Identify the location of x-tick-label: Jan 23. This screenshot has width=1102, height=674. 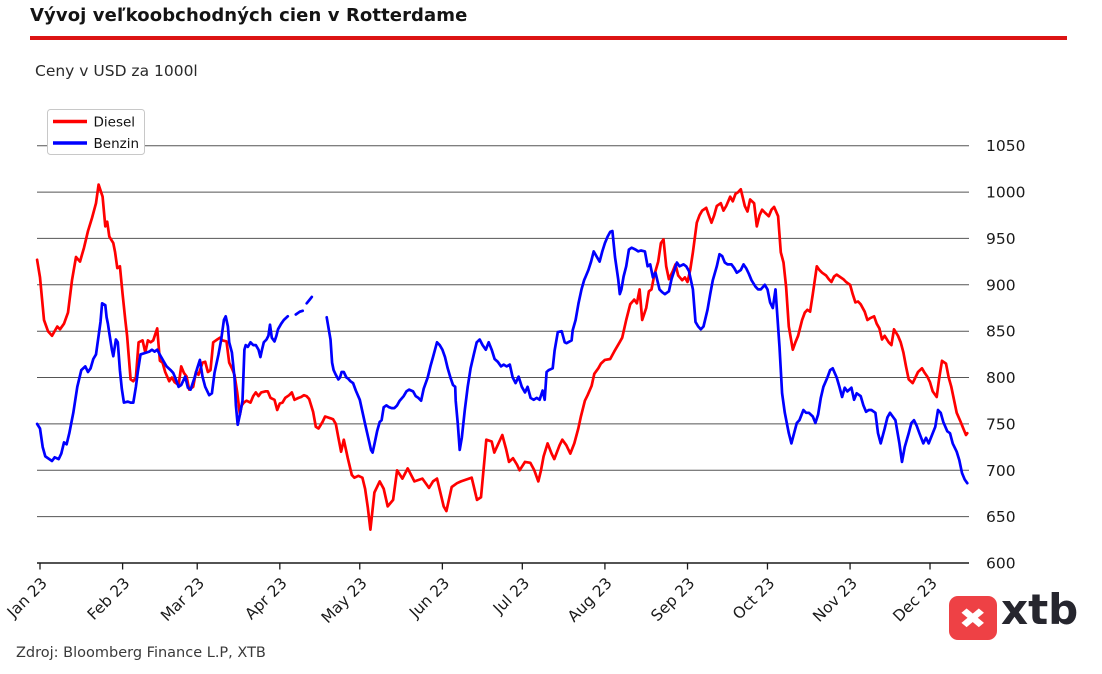
(27, 598).